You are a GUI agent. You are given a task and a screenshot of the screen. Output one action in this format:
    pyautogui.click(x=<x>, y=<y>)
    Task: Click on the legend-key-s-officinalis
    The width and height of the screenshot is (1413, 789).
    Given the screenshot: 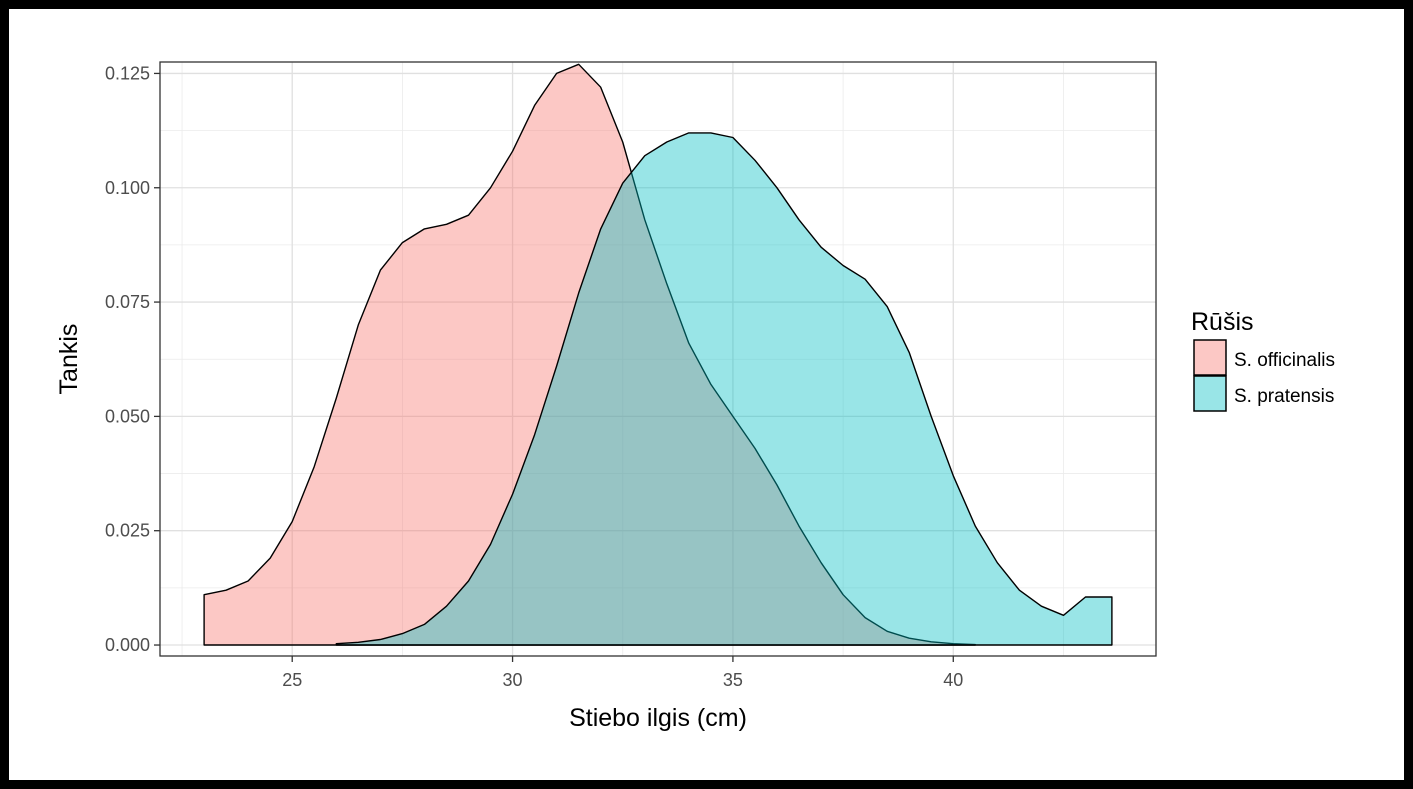 What is the action you would take?
    pyautogui.click(x=1210, y=357)
    